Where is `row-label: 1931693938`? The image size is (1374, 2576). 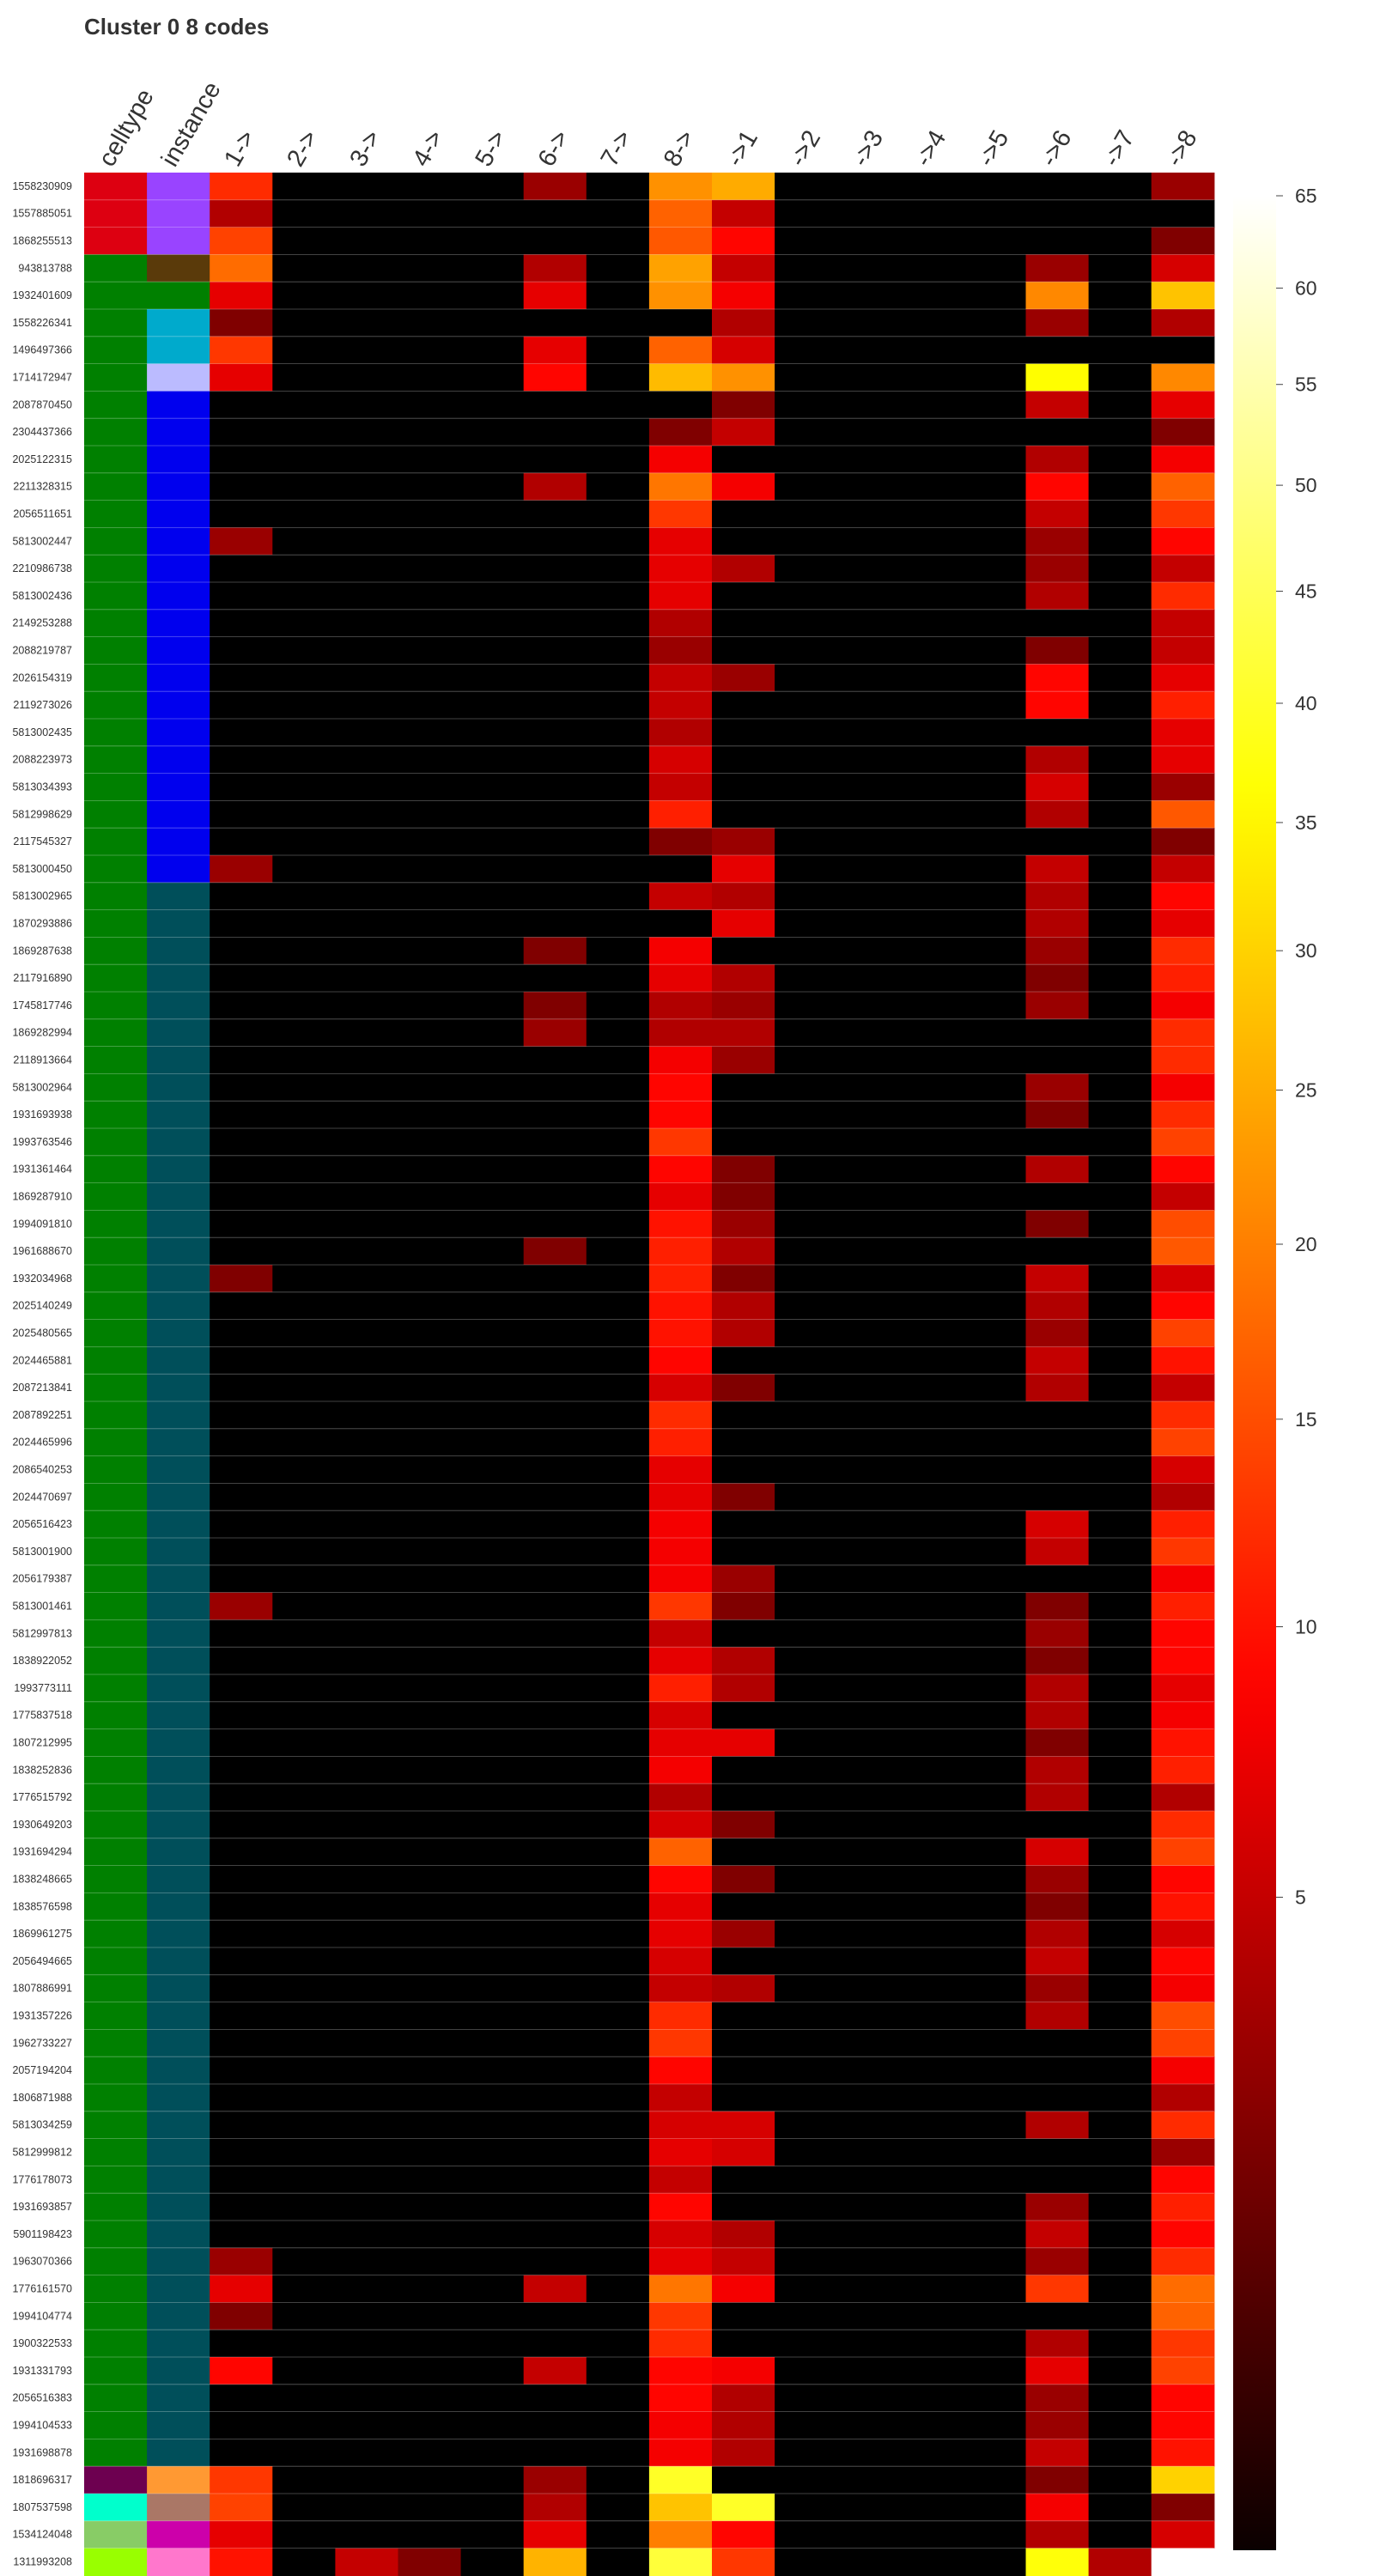 row-label: 1931693938 is located at coordinates (42, 1115).